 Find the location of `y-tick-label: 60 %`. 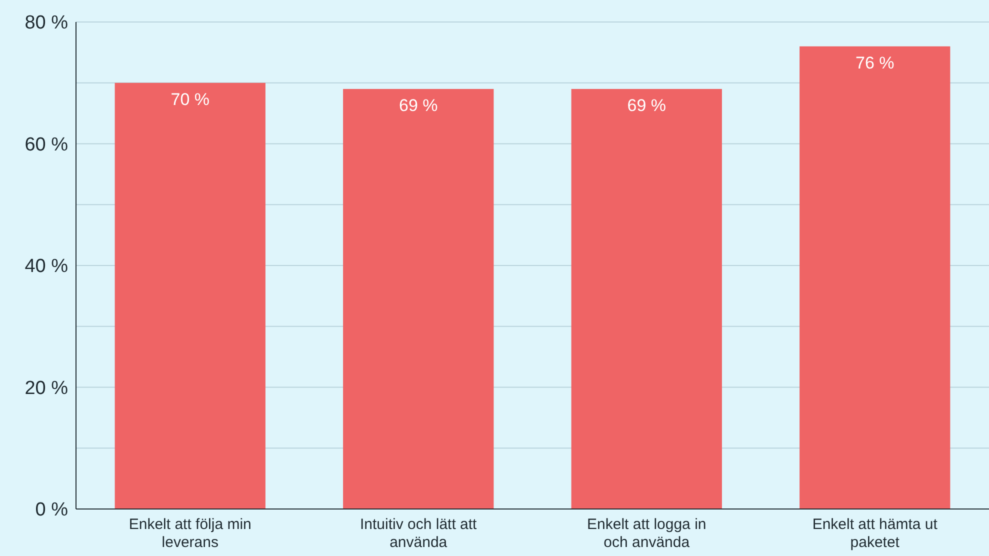

y-tick-label: 60 % is located at coordinates (46, 145).